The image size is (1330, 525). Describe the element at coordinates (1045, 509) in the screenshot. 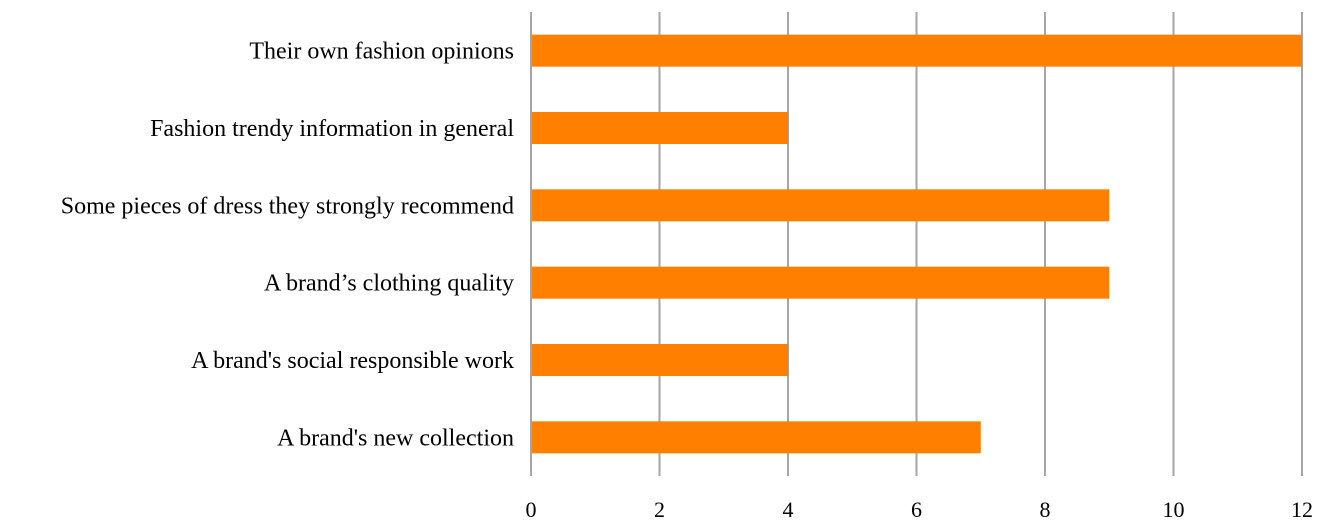

I see `x-tick-label-8: 8` at that location.